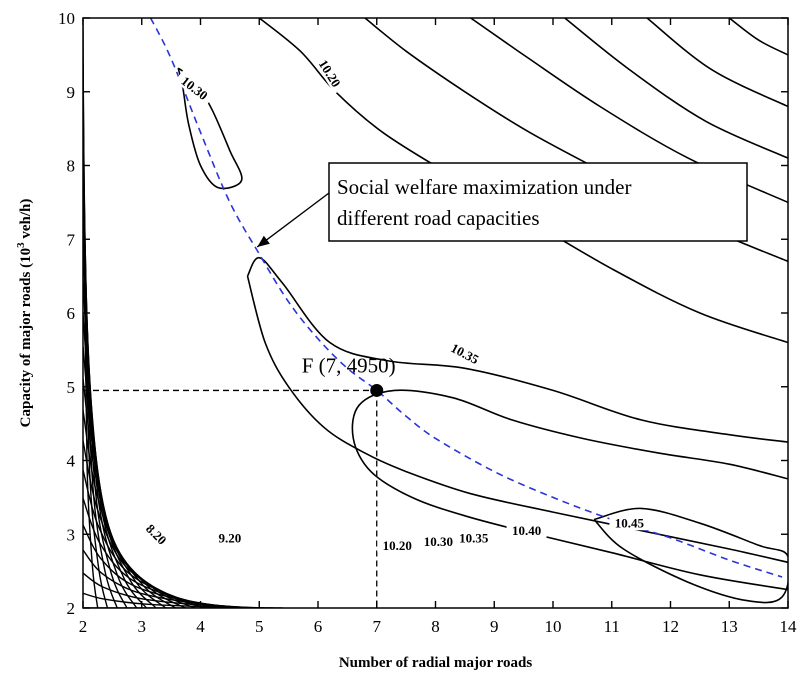 Image resolution: width=799 pixels, height=677 pixels. What do you see at coordinates (484, 187) in the screenshot?
I see `annotation-line-1: Social welfare maximization under` at bounding box center [484, 187].